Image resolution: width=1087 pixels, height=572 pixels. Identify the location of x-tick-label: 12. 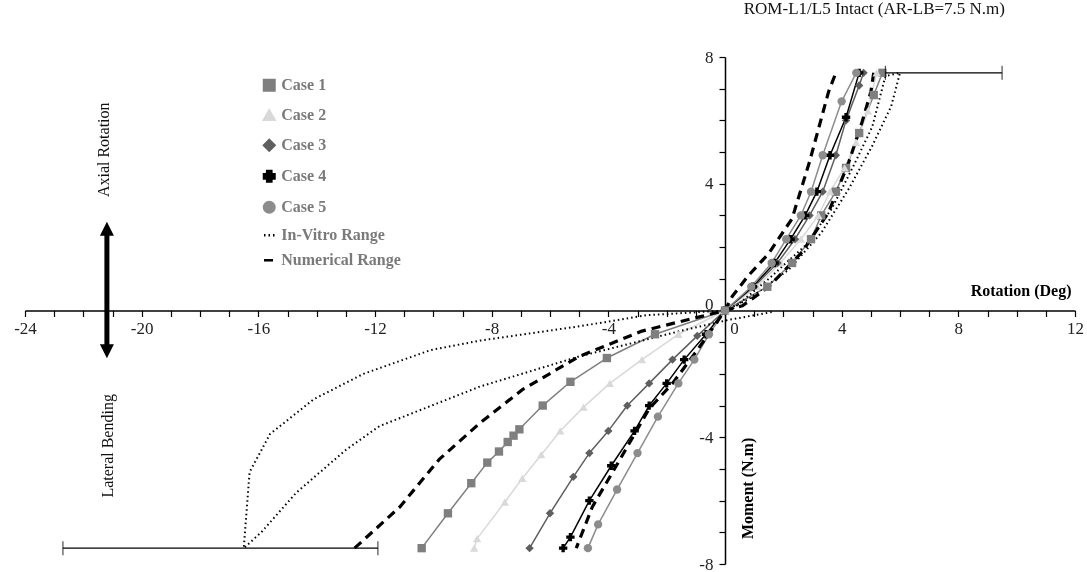
(1075, 328).